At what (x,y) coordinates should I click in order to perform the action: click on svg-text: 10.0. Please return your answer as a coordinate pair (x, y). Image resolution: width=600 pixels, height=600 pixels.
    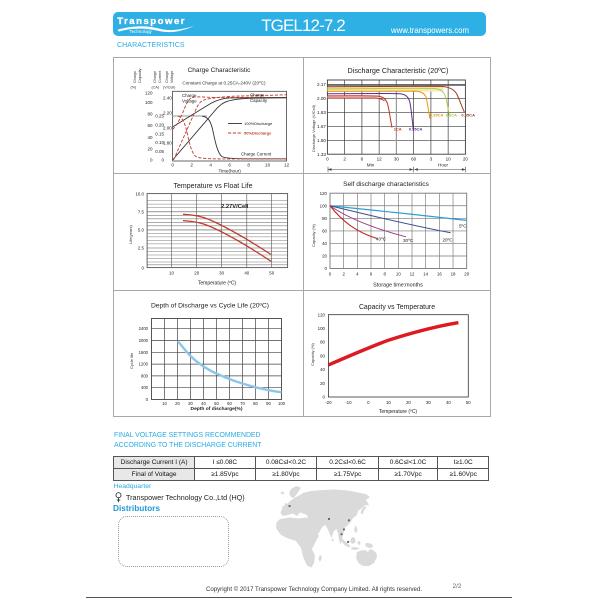
    Looking at the image, I should click on (139, 194).